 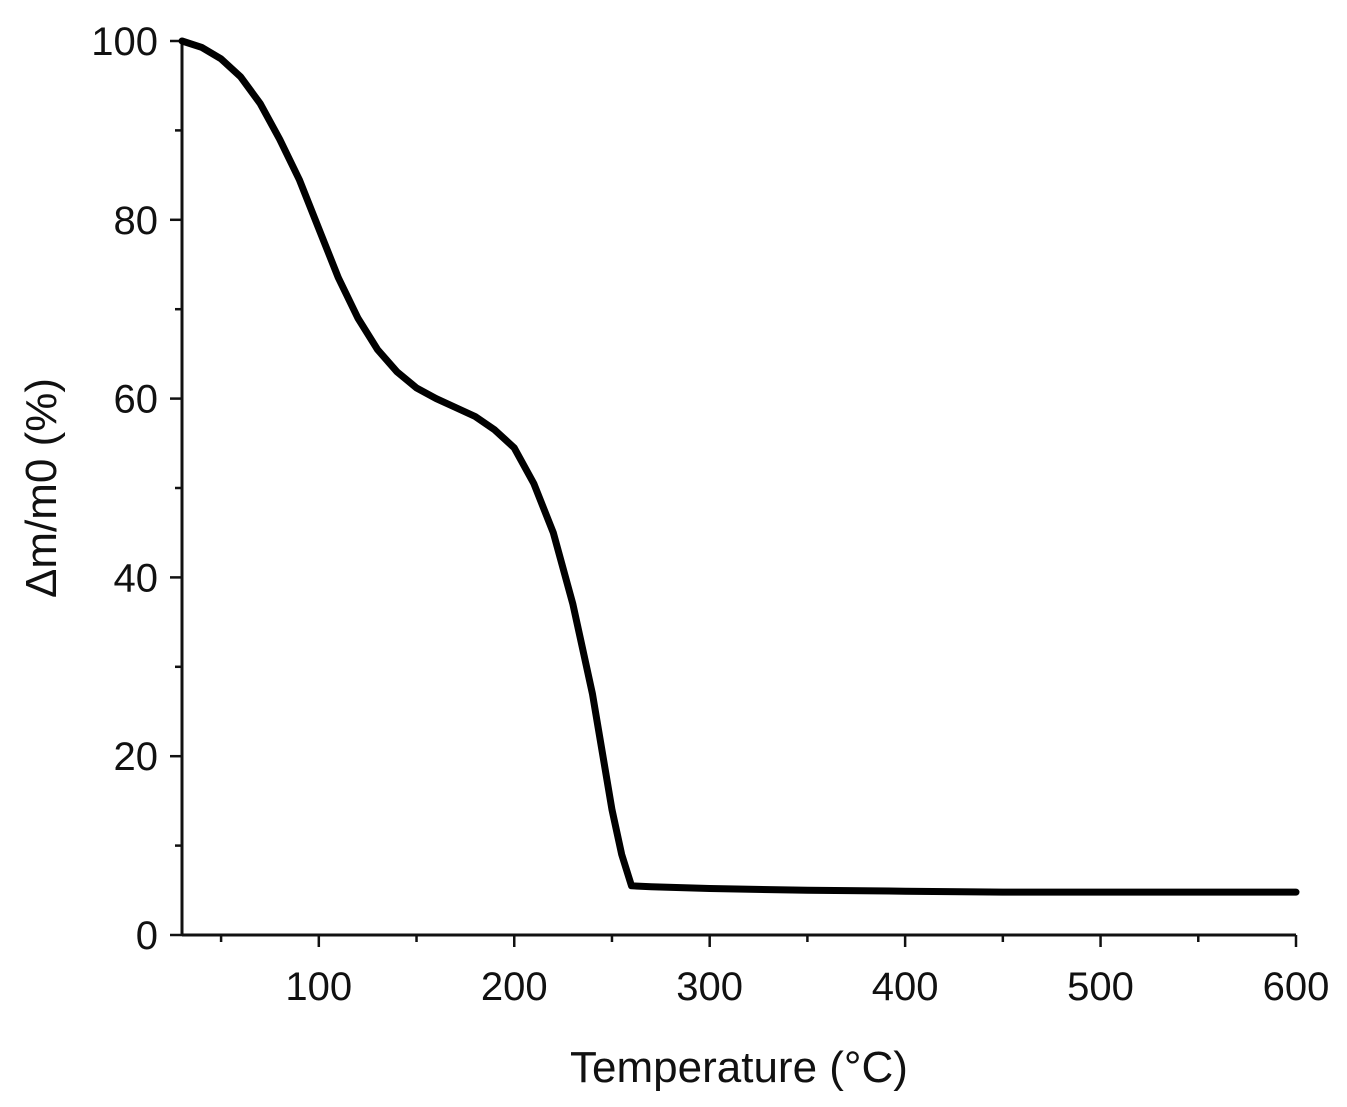 I want to click on y-tick-label: 0, so click(x=147, y=936).